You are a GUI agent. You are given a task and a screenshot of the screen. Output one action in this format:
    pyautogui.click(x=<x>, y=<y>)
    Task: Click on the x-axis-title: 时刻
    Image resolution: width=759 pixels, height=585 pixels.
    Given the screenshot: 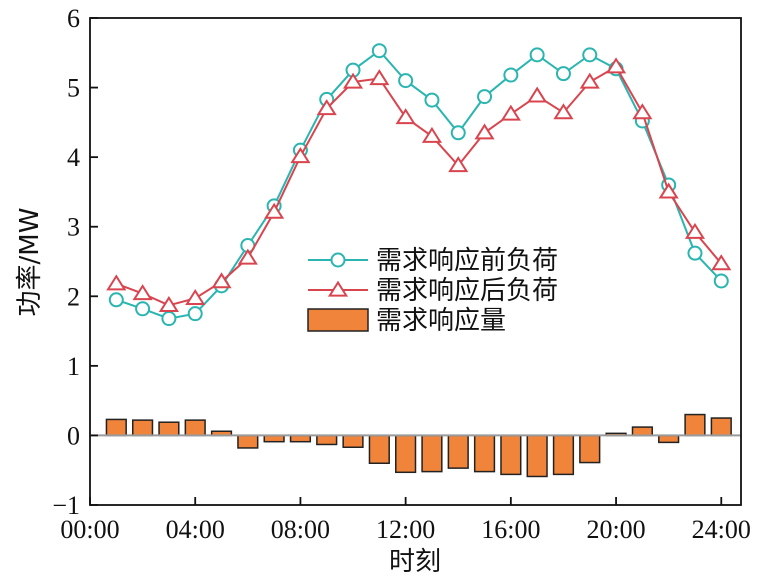 What is the action you would take?
    pyautogui.click(x=415, y=562)
    